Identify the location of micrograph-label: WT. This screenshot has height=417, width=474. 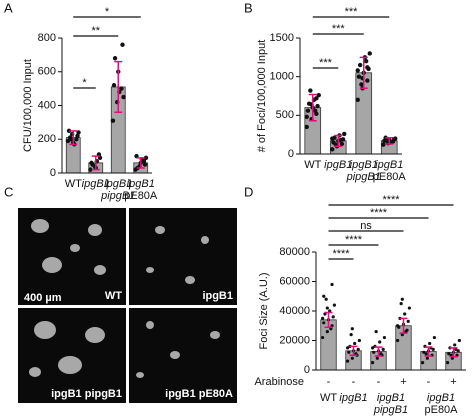
(113, 296).